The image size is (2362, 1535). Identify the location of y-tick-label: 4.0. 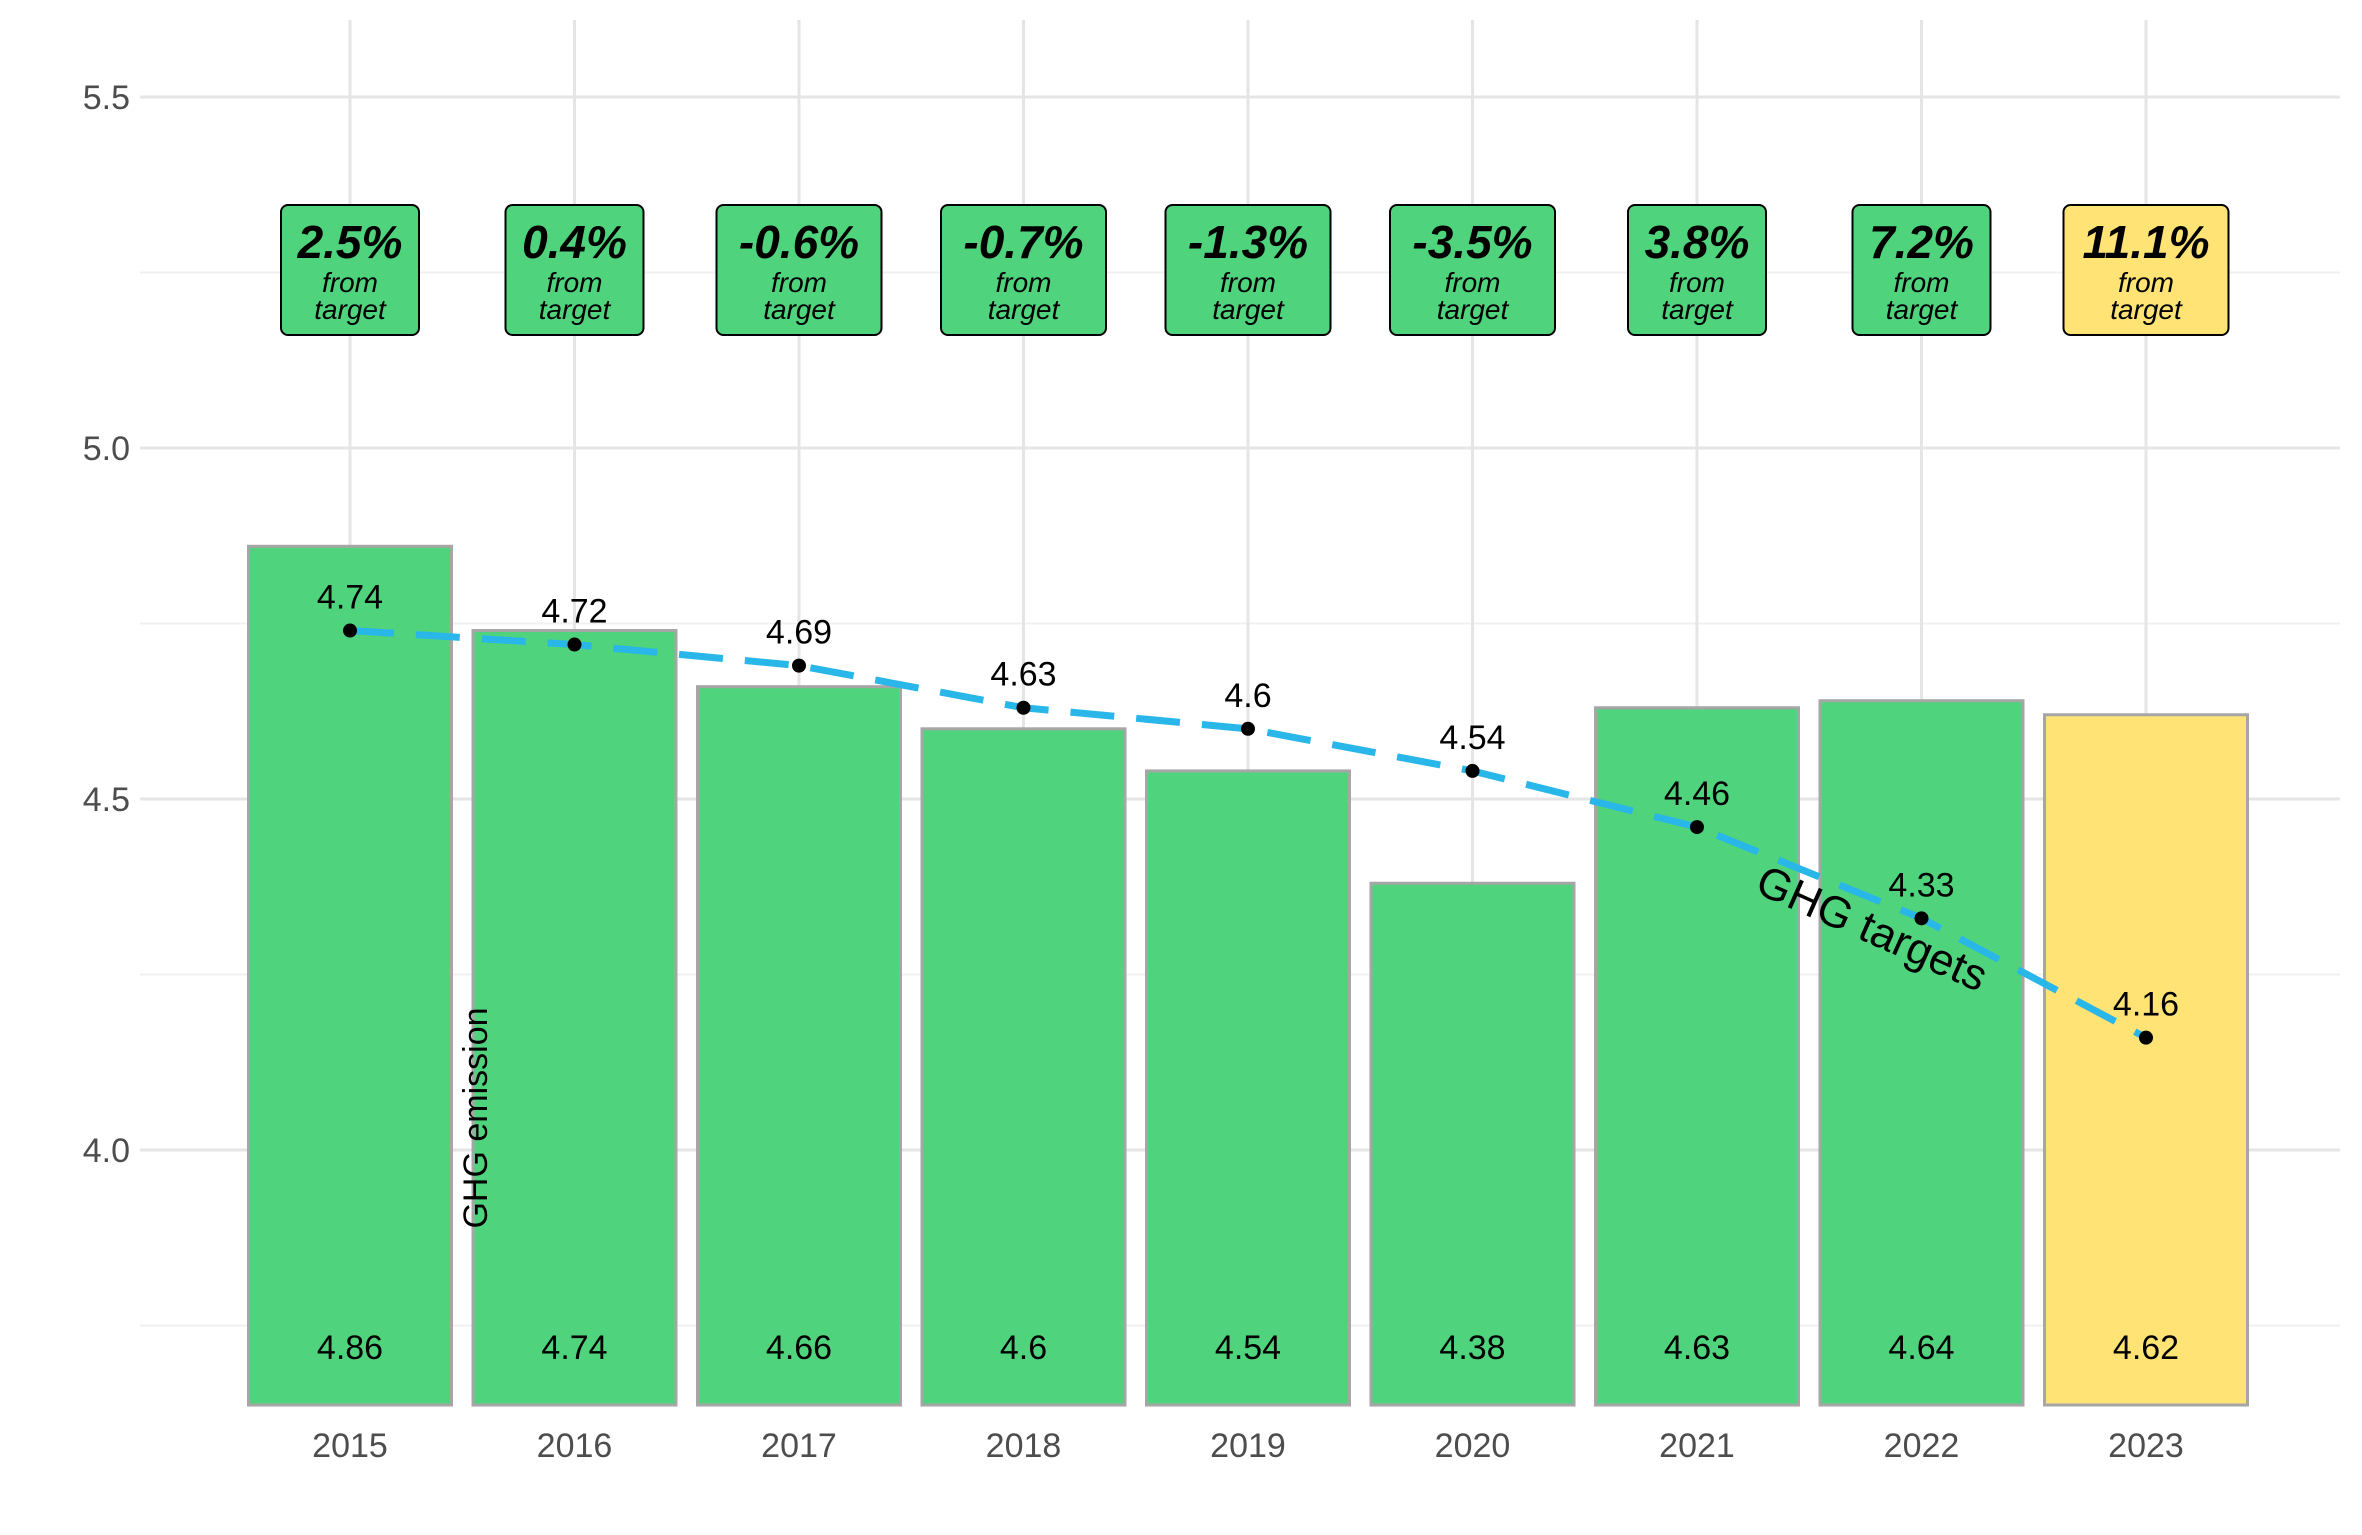
(106, 1151).